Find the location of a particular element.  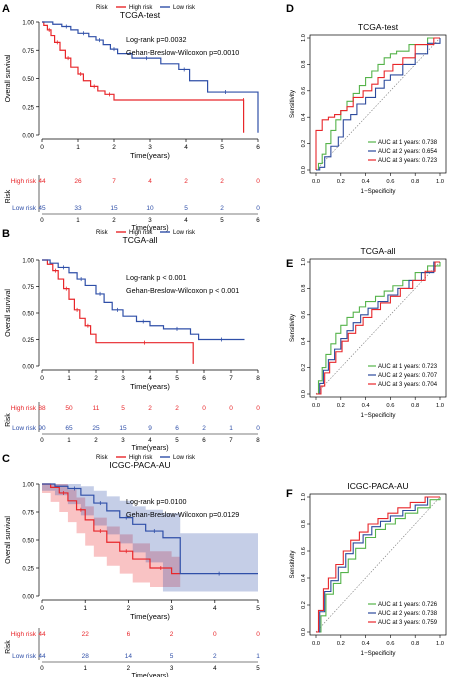

risk-count: 6 is located at coordinates (177, 428).